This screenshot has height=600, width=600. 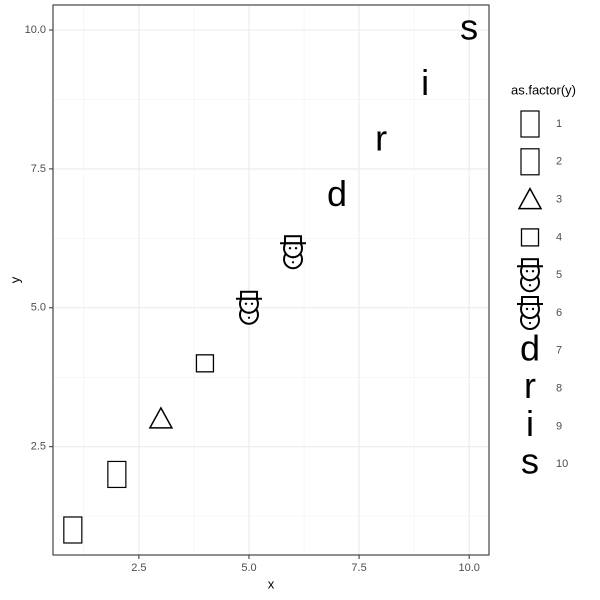 What do you see at coordinates (559, 389) in the screenshot?
I see `legend-label: 8` at bounding box center [559, 389].